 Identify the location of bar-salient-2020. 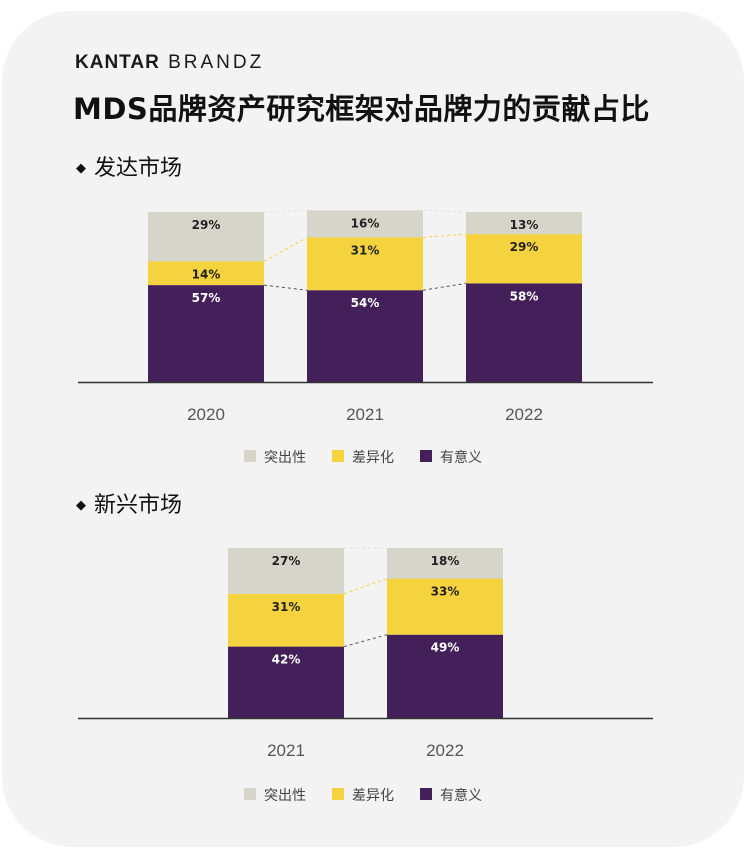
(206, 237).